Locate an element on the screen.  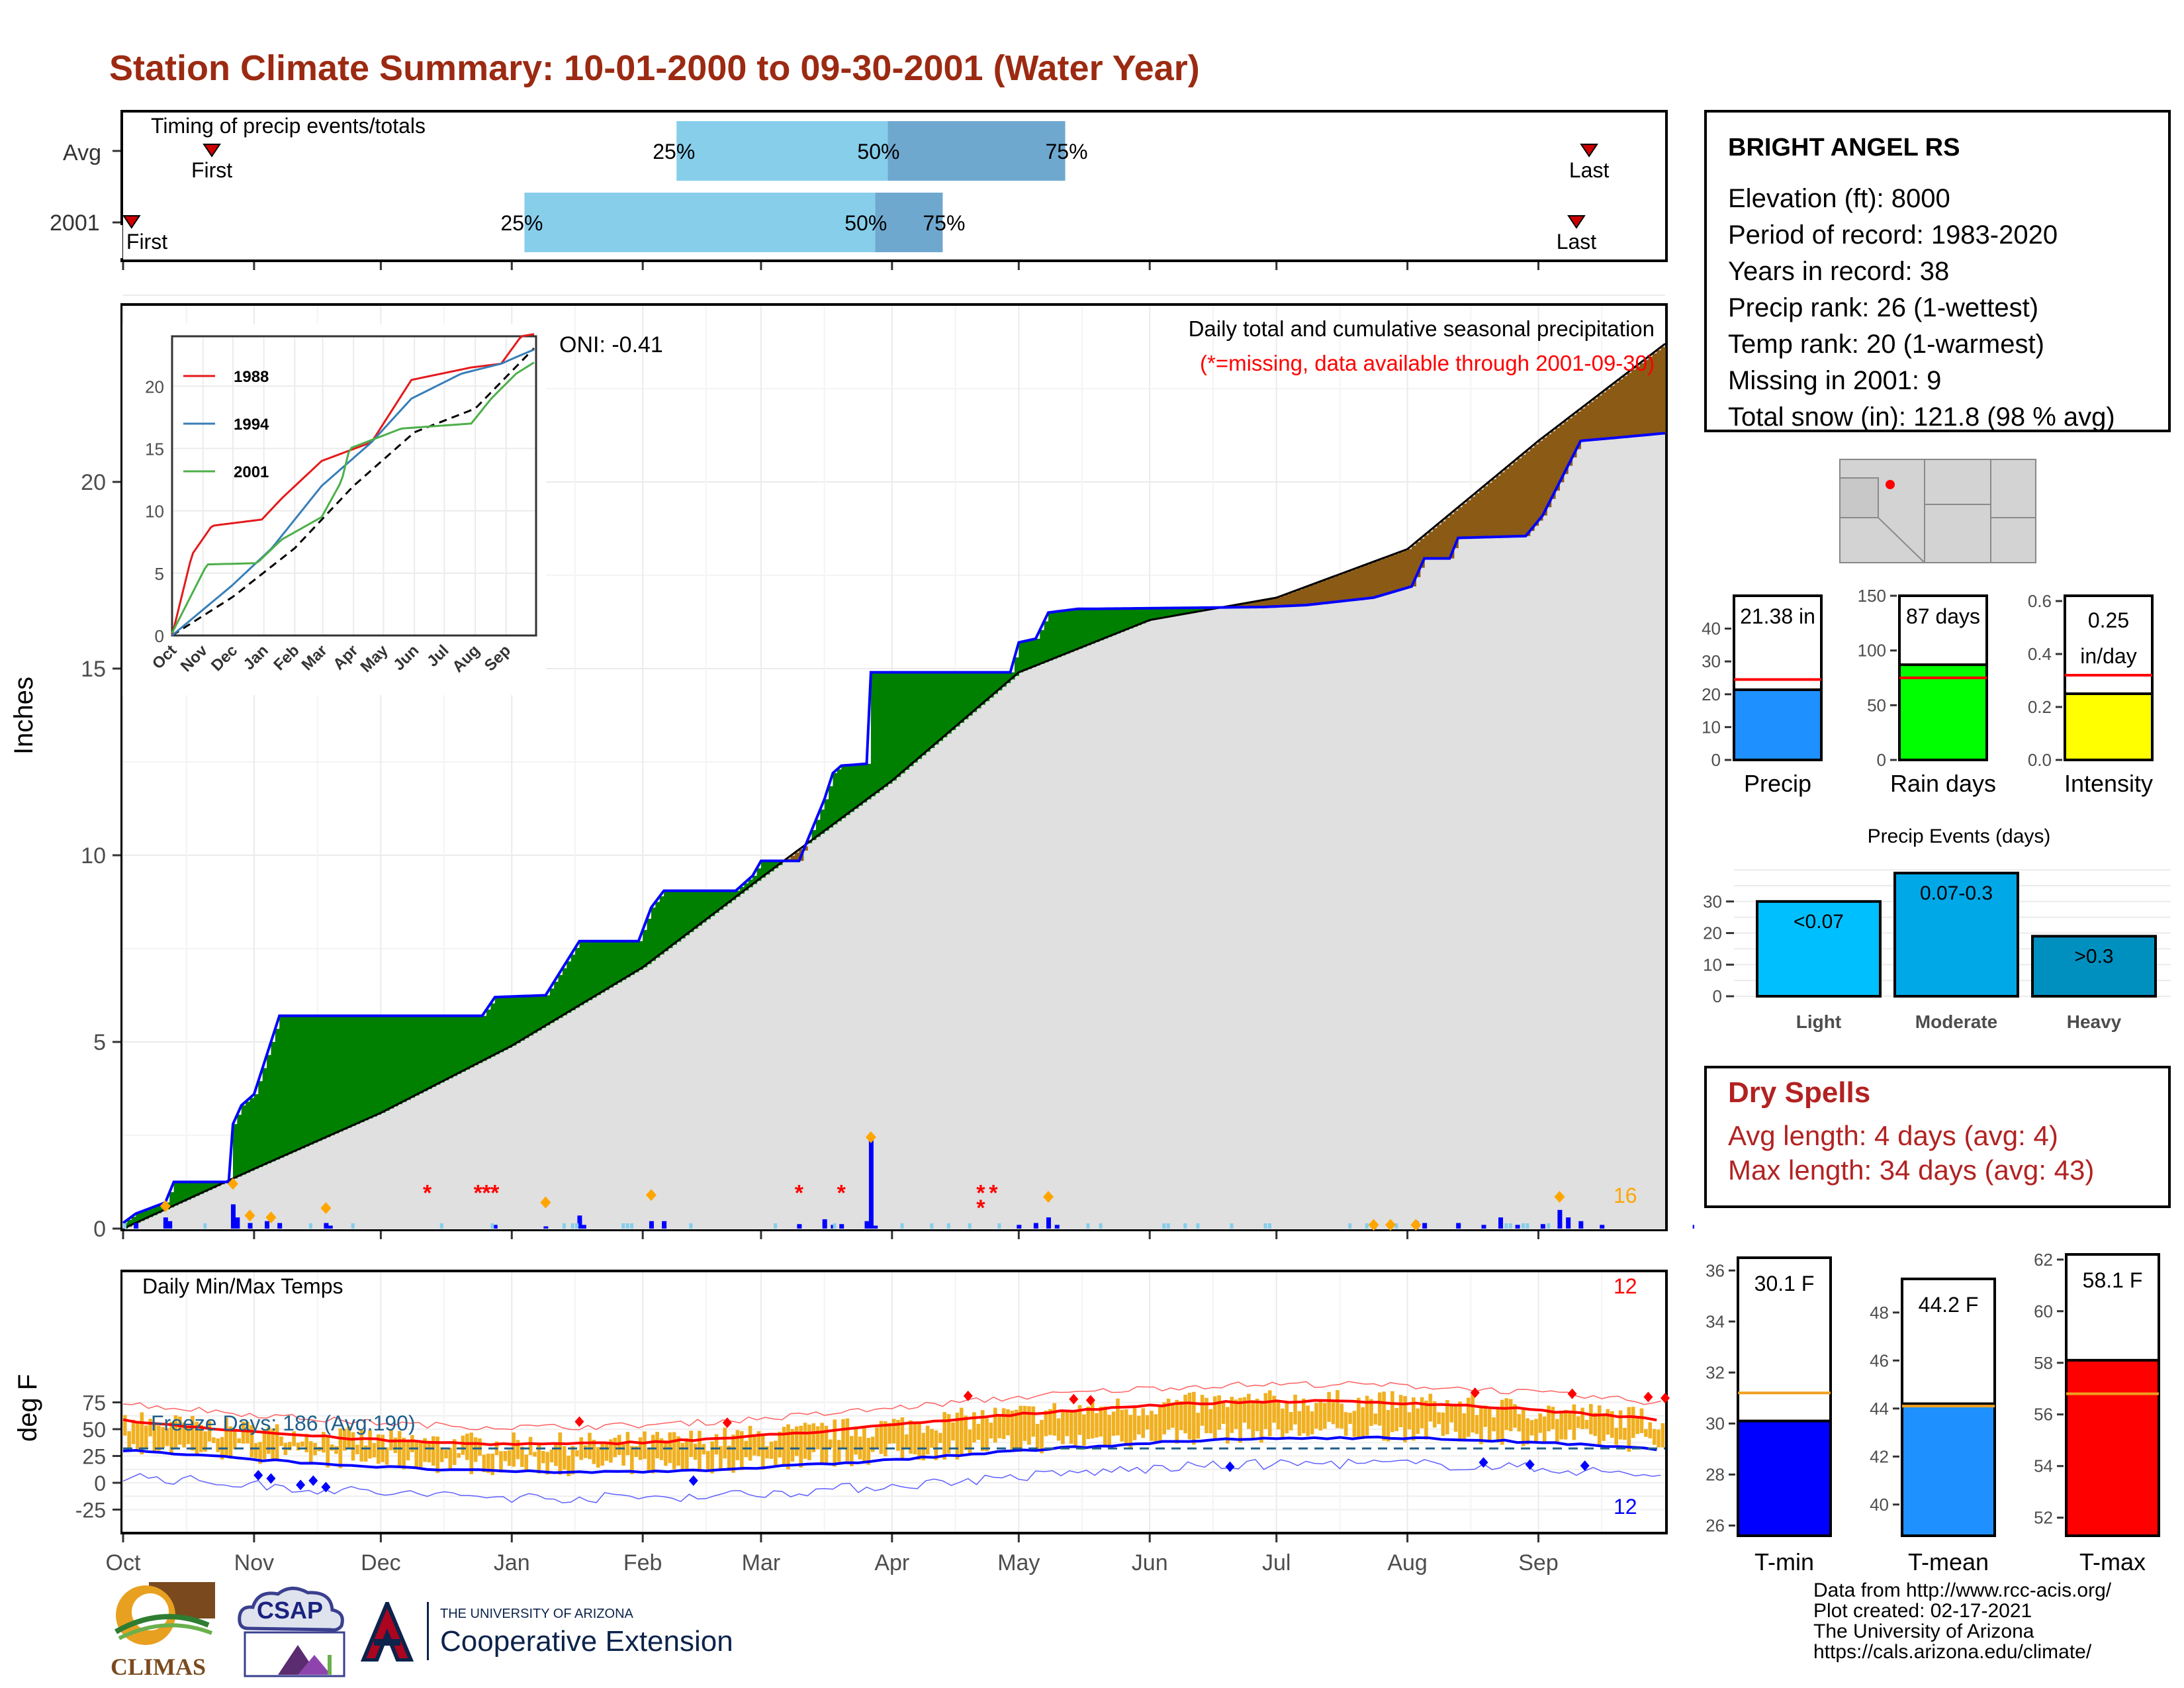
precip-y-tick-label: 20 is located at coordinates (93, 482).